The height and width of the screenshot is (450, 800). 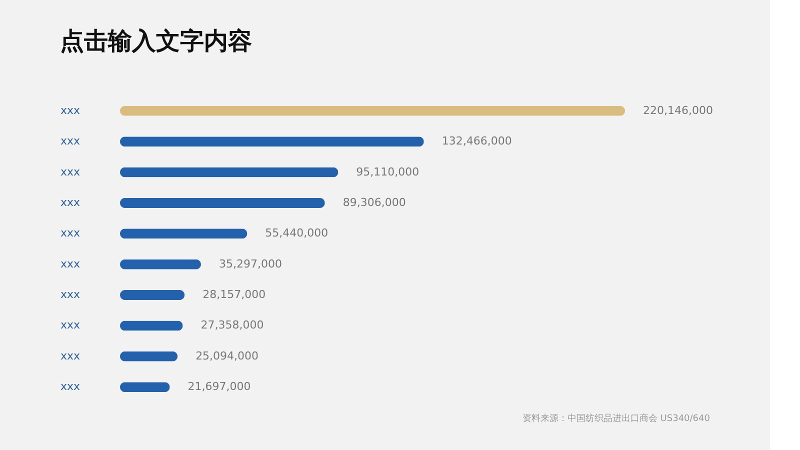 I want to click on data-label: 35,297,000, so click(x=250, y=263).